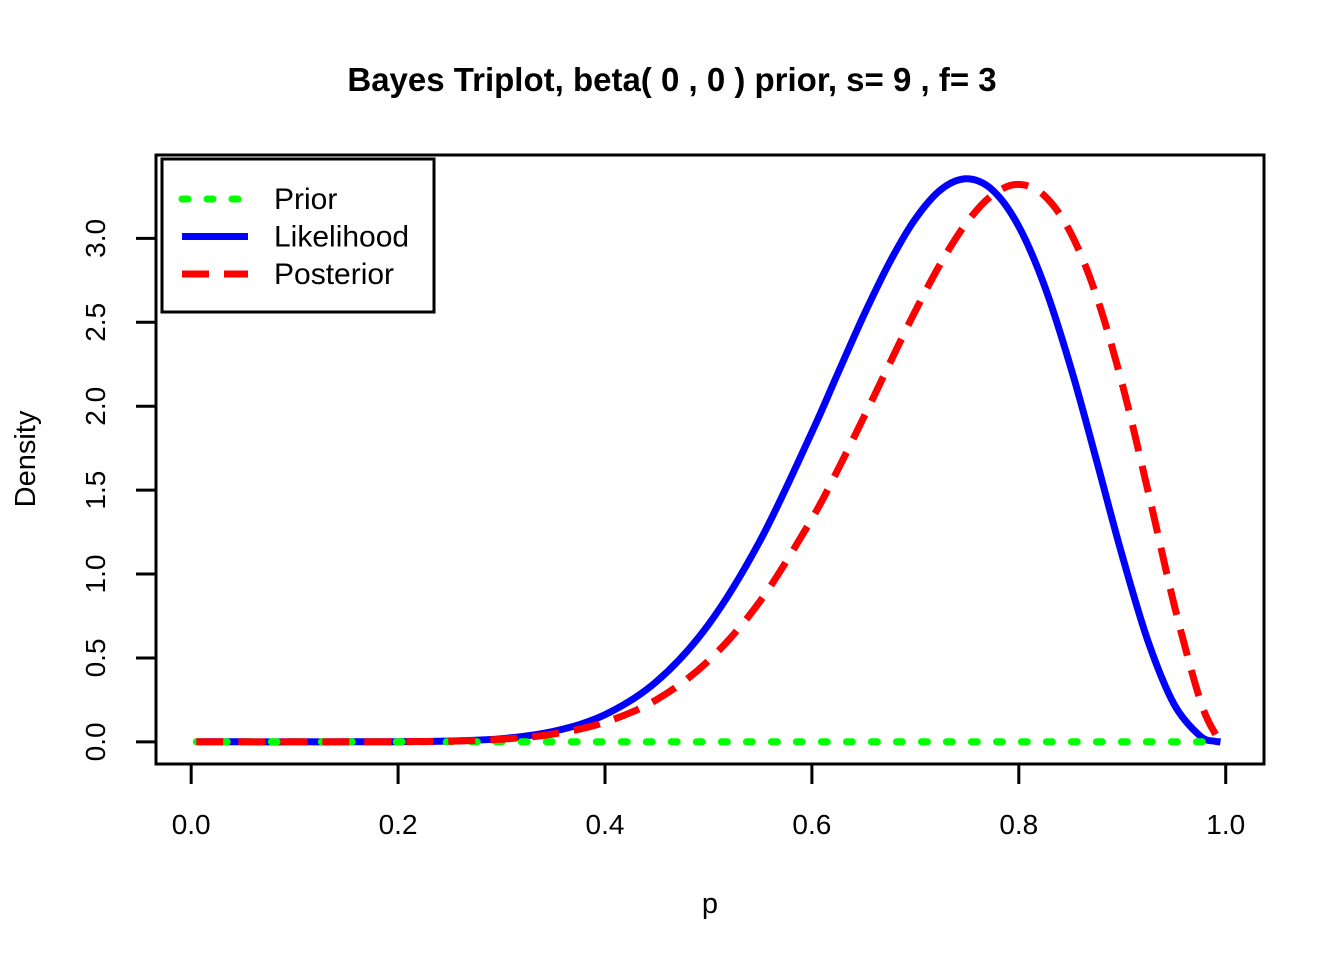 The image size is (1344, 960). I want to click on y-tick-label: 3.0, so click(95, 238).